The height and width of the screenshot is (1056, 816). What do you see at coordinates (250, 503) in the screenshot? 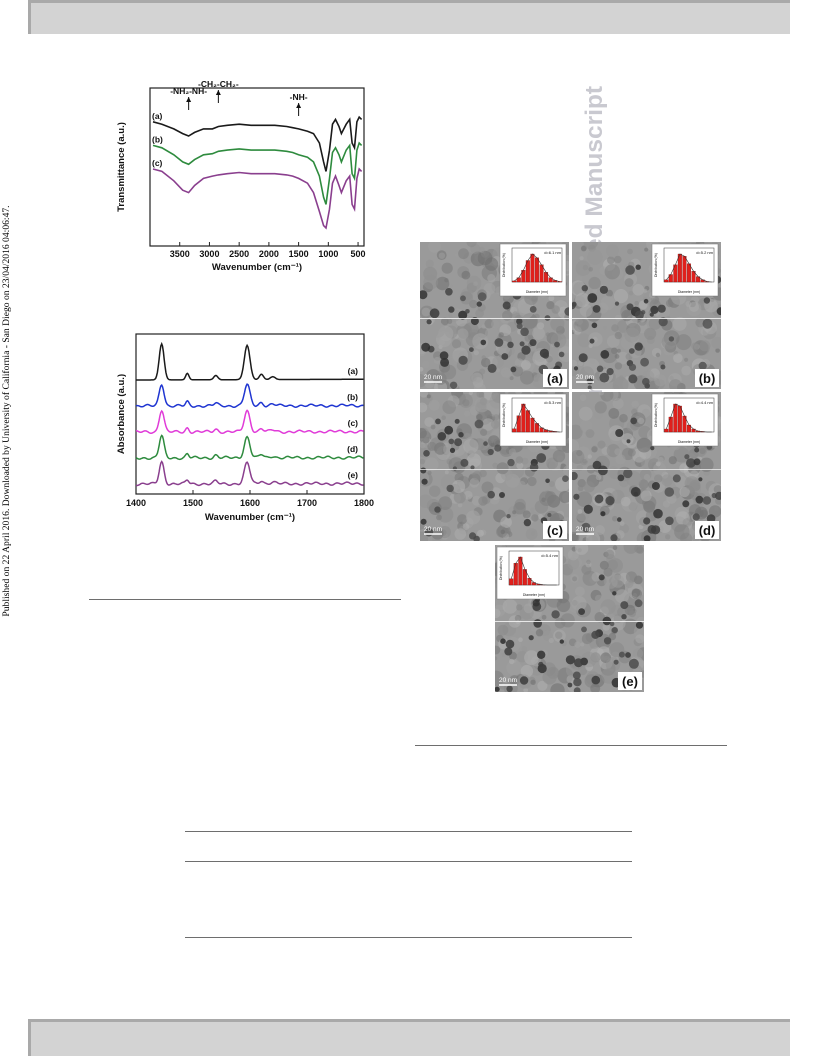
I see `abs-x-tick-label: 1600` at bounding box center [250, 503].